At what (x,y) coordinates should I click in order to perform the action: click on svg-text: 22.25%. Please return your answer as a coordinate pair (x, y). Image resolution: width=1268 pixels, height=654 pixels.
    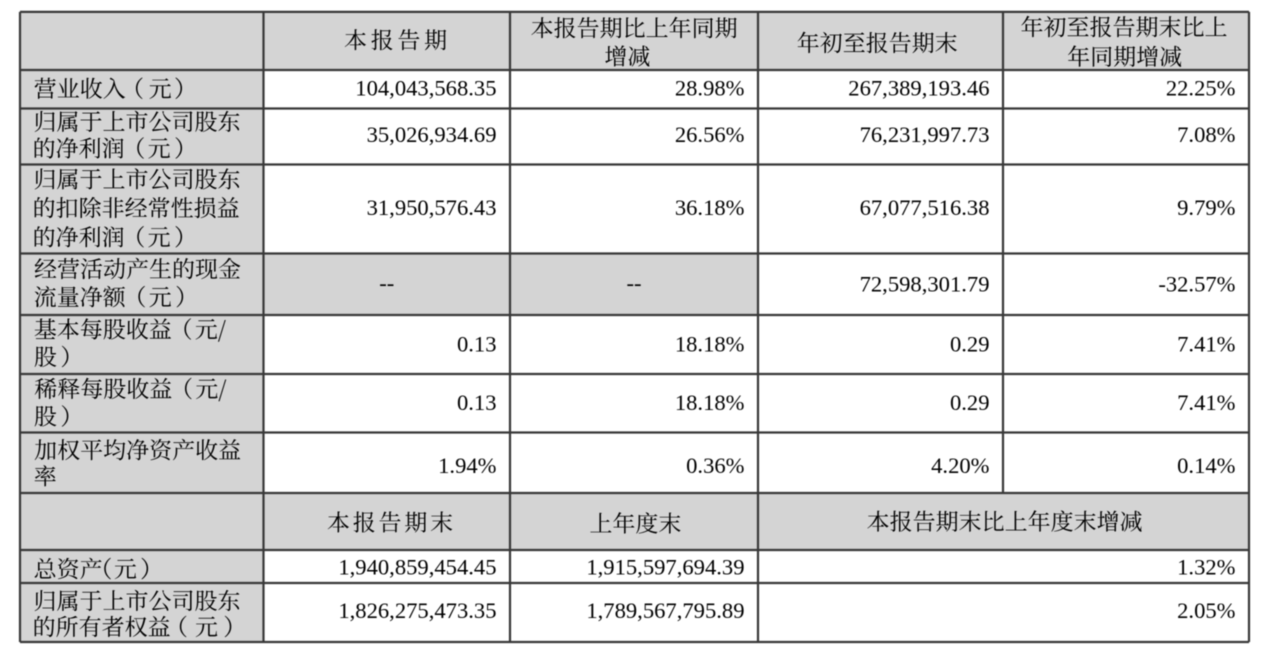
    Looking at the image, I should click on (1201, 88).